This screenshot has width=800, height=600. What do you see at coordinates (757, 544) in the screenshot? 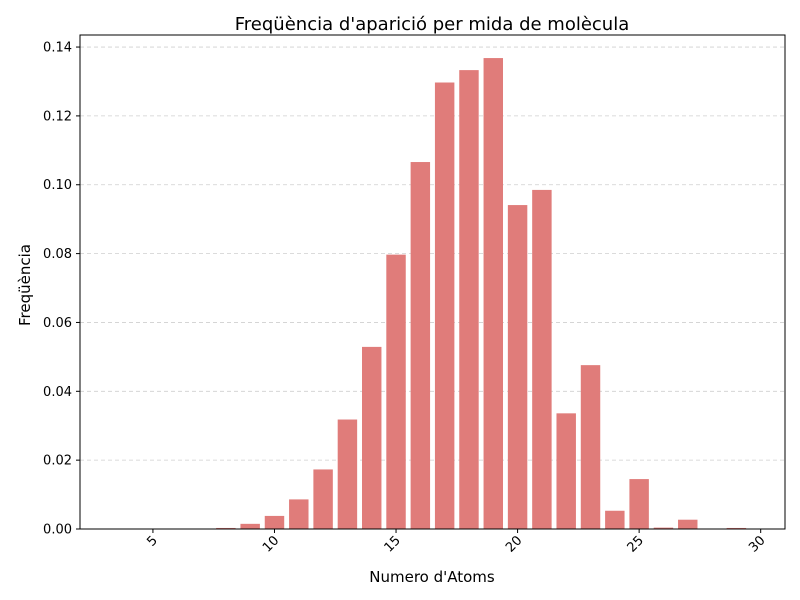
I see `x-tick-label: 30` at bounding box center [757, 544].